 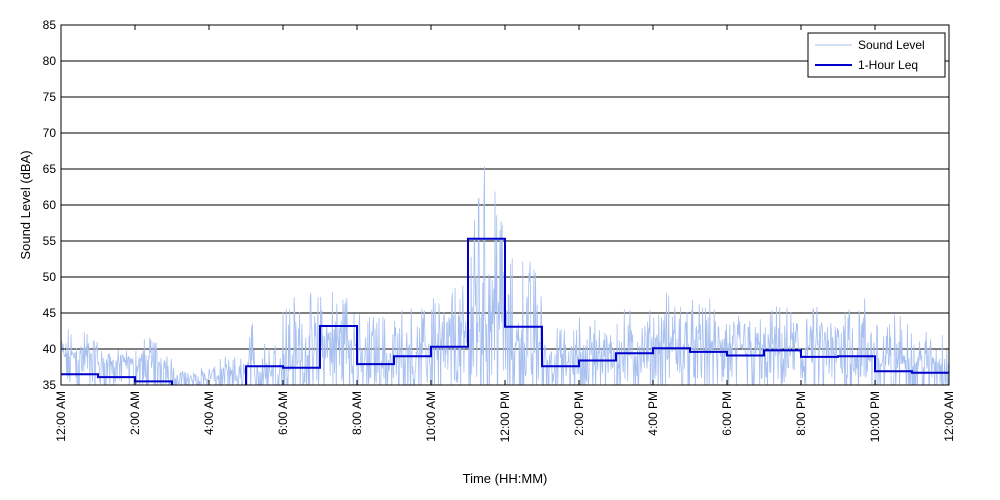 What do you see at coordinates (209, 413) in the screenshot?
I see `x-tick-label: 4:00 AM` at bounding box center [209, 413].